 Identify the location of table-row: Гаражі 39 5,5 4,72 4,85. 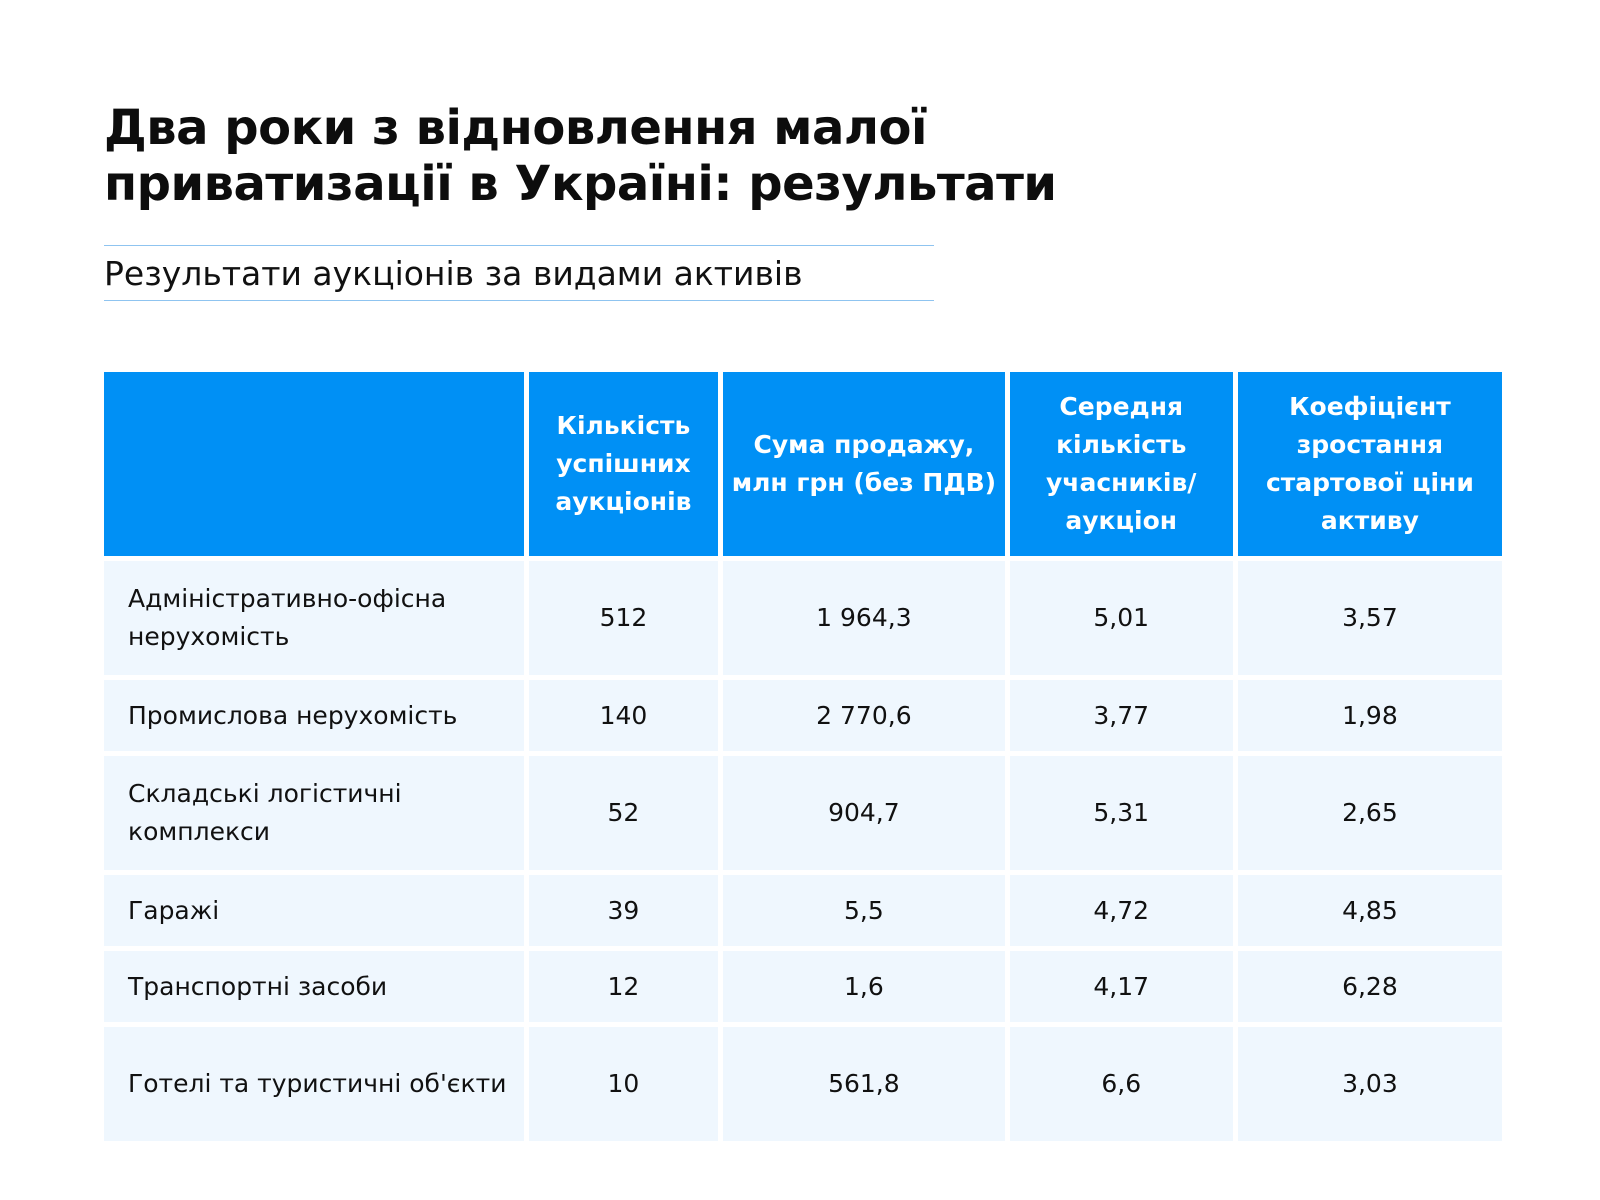
(803, 910).